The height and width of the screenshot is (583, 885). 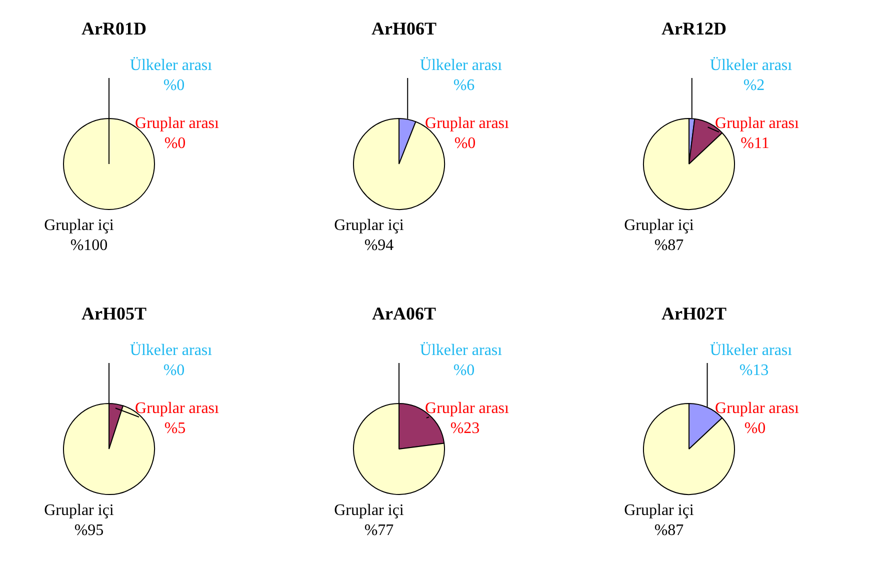 What do you see at coordinates (754, 371) in the screenshot?
I see `data-label: %13` at bounding box center [754, 371].